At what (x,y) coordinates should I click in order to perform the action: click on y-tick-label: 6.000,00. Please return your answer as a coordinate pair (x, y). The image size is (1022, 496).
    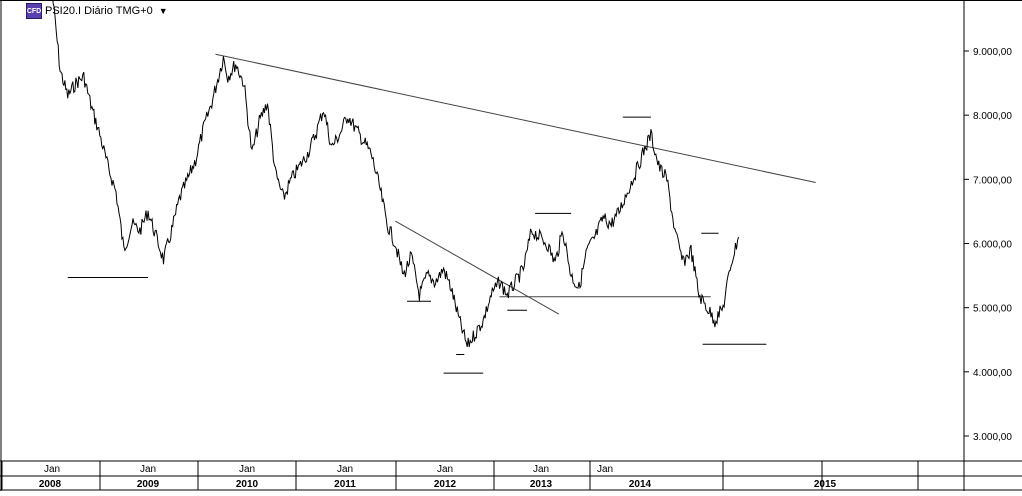
    Looking at the image, I should click on (992, 245).